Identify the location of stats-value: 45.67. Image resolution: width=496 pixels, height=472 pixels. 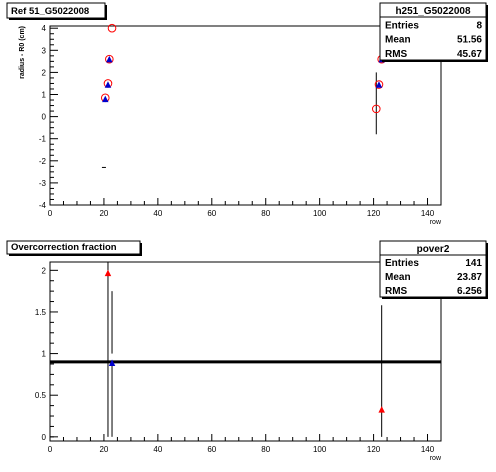
(469, 54).